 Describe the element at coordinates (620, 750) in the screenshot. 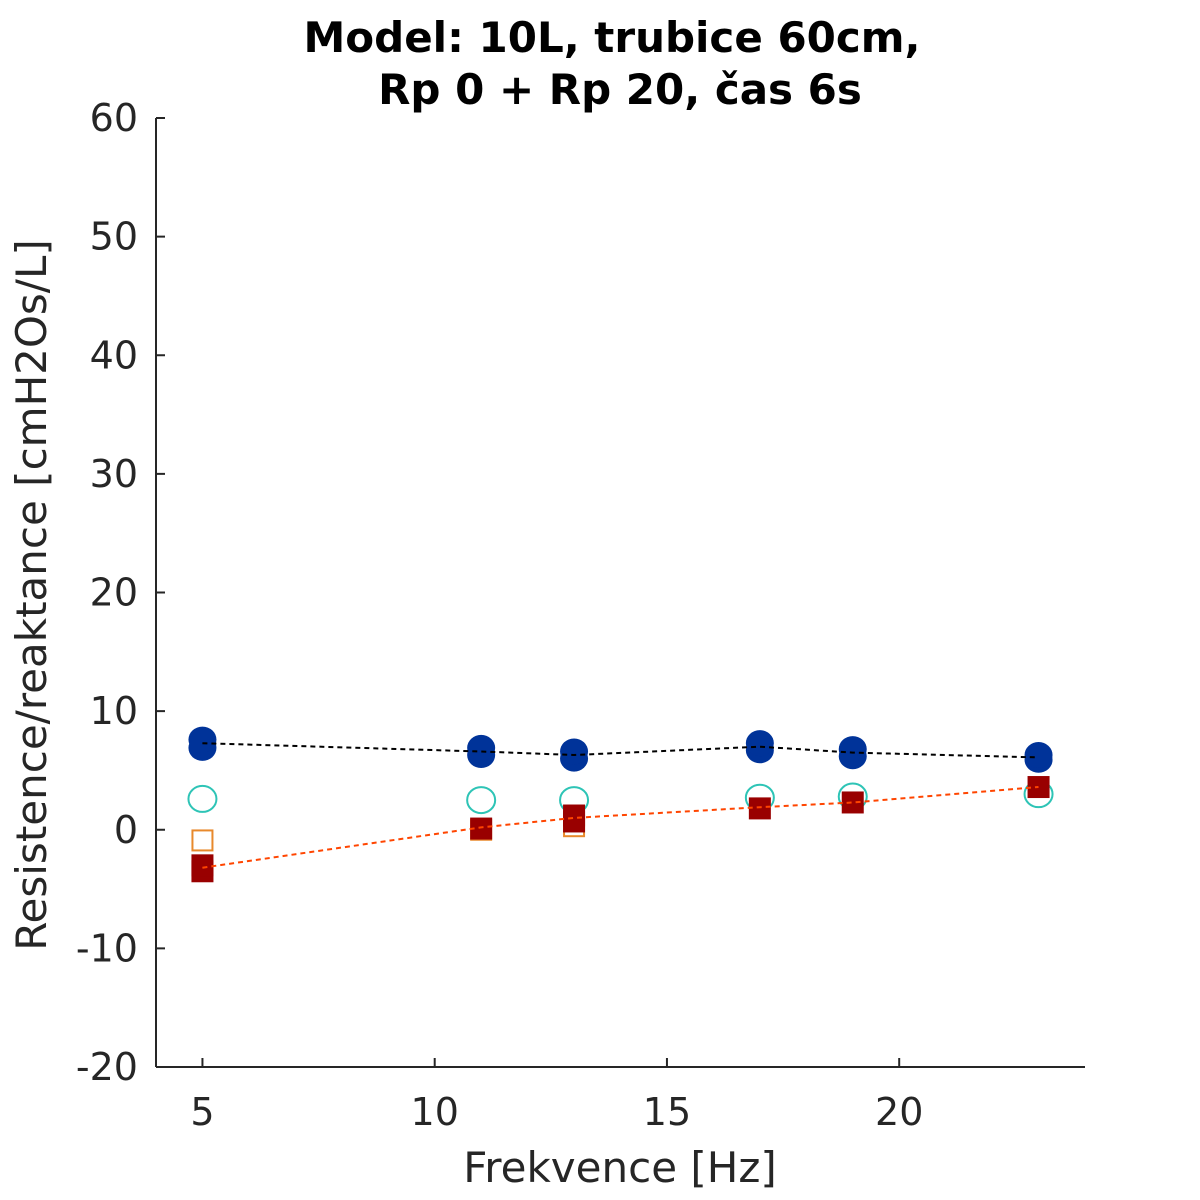

I see `series-4-dashed-line` at that location.